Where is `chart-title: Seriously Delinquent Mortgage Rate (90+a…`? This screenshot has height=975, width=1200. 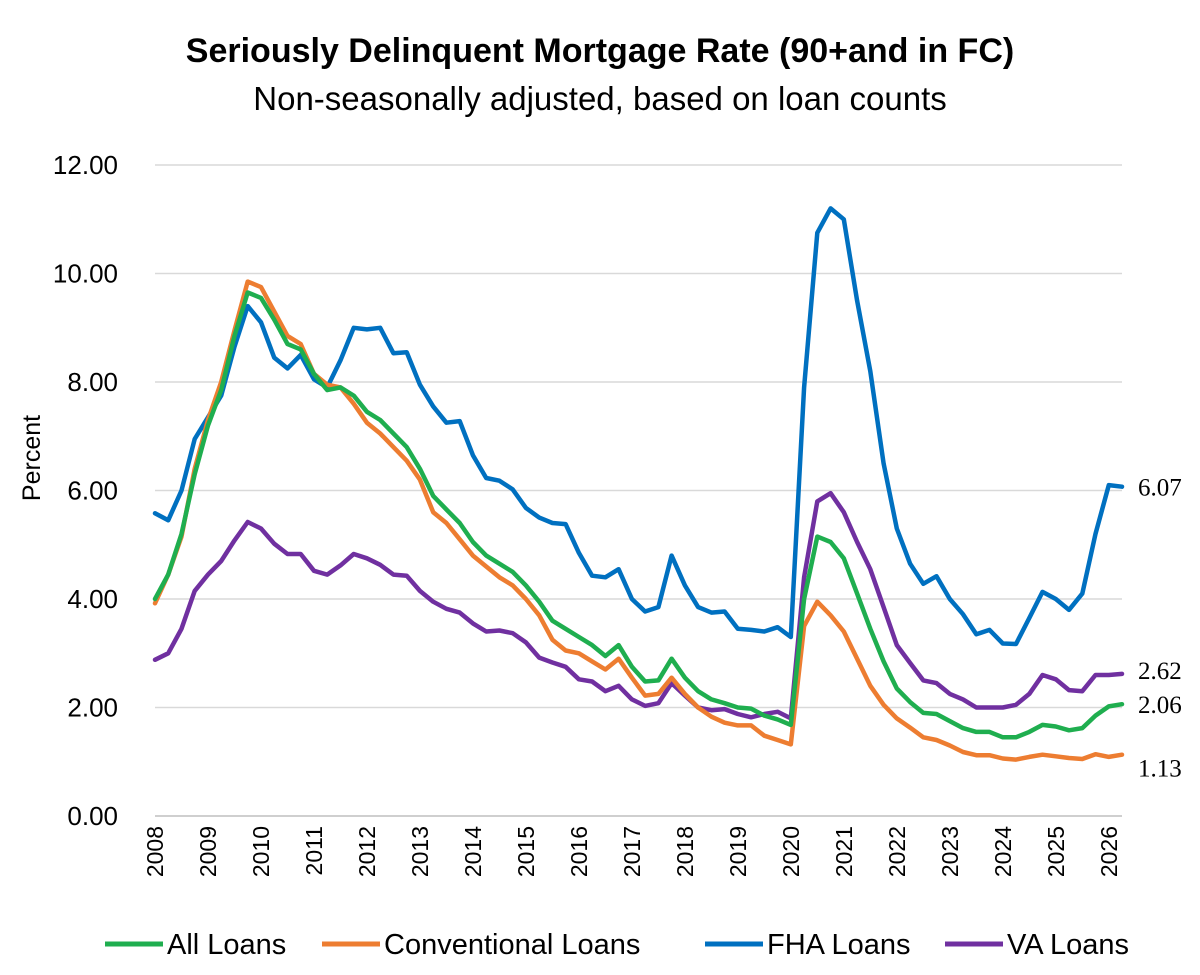
chart-title: Seriously Delinquent Mortgage Rate (90+a… is located at coordinates (600, 51).